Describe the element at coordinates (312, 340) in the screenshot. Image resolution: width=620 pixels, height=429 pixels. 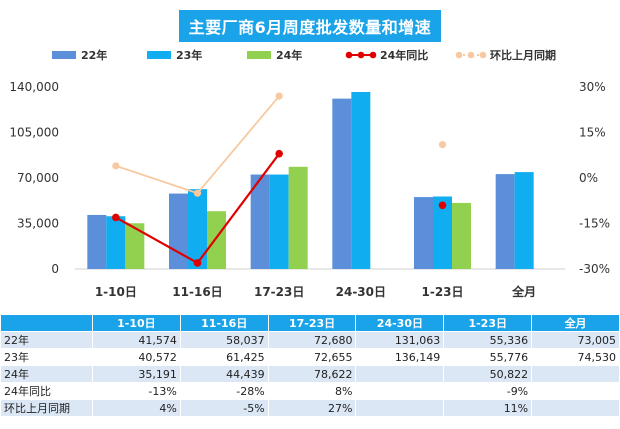
I see `table-cell: 72,680` at that location.